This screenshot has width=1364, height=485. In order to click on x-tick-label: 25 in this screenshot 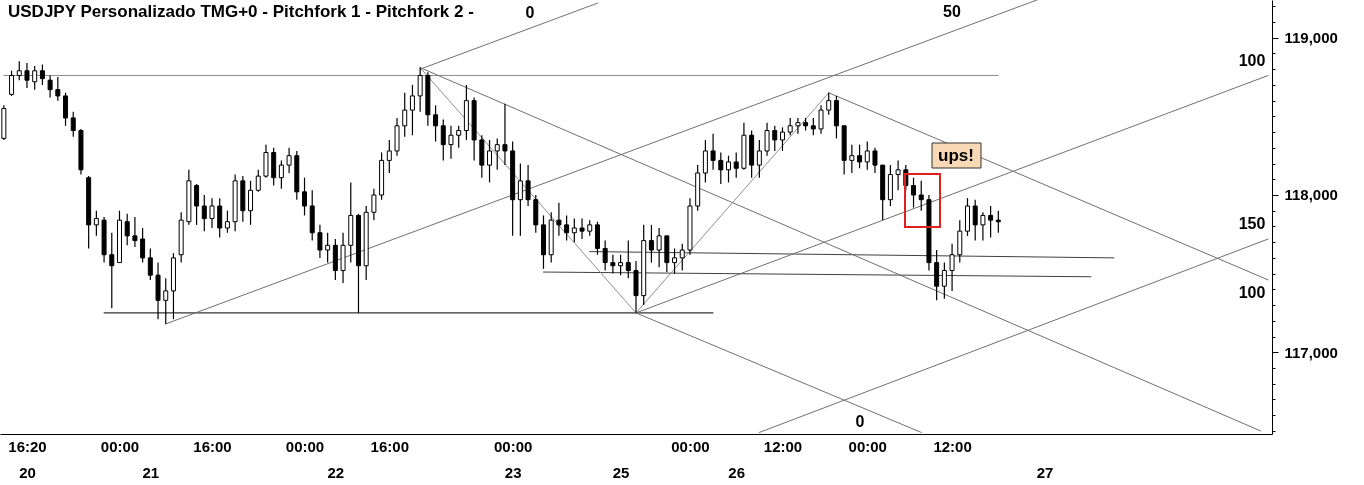, I will do `click(621, 472)`.